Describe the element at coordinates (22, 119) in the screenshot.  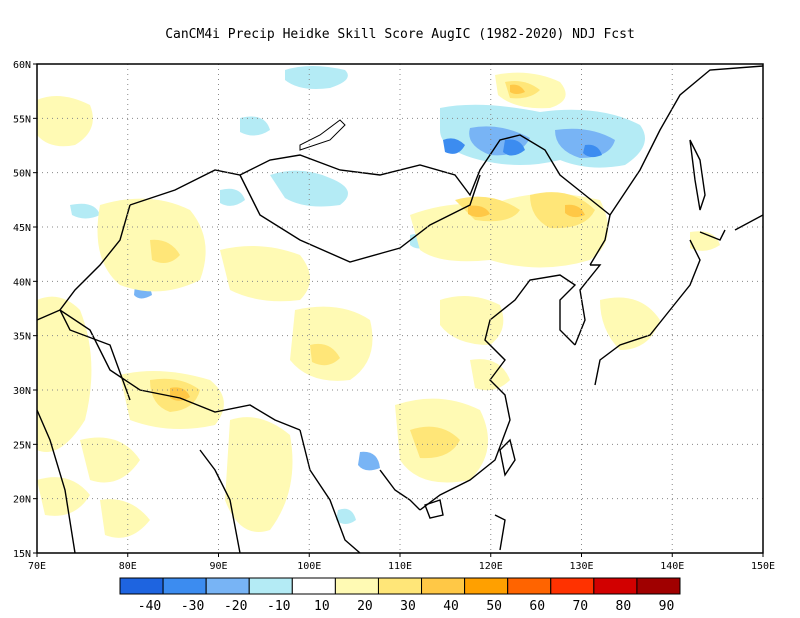
I see `lat-tick-label: 55N` at that location.